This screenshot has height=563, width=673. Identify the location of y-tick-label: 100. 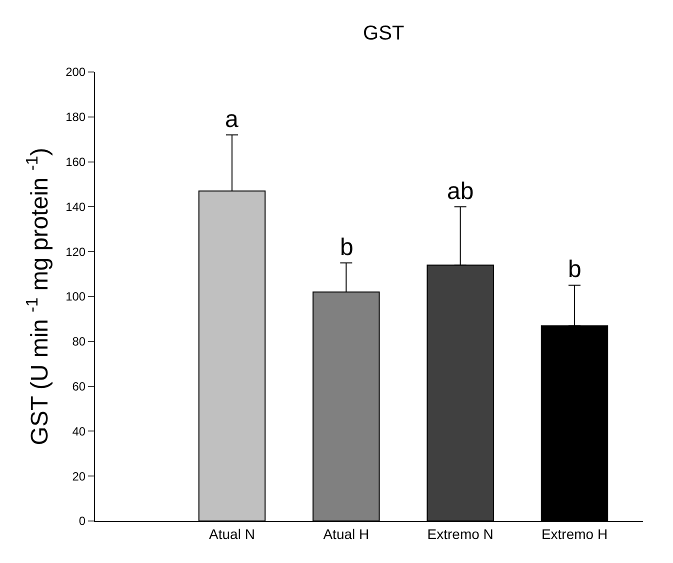
(76, 297).